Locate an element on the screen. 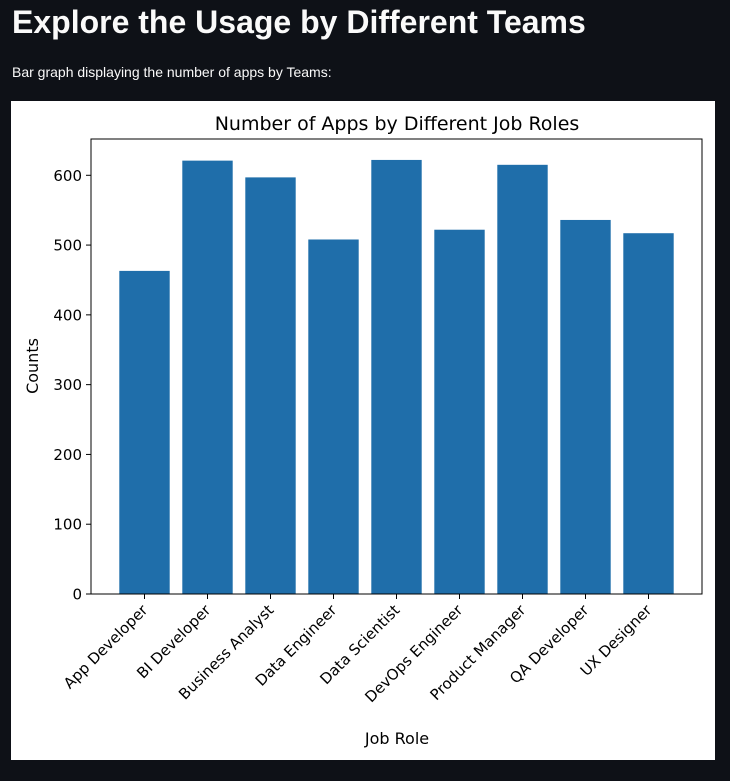 The height and width of the screenshot is (781, 730). y-tick-label: 0 is located at coordinates (77, 595).